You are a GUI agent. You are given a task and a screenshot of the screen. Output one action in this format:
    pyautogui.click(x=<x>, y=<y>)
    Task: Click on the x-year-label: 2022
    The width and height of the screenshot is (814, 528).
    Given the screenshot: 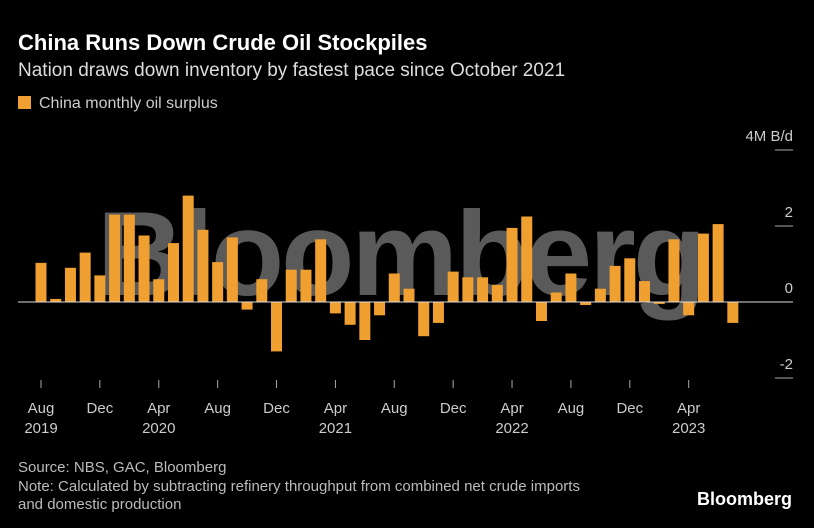 What is the action you would take?
    pyautogui.click(x=511, y=428)
    